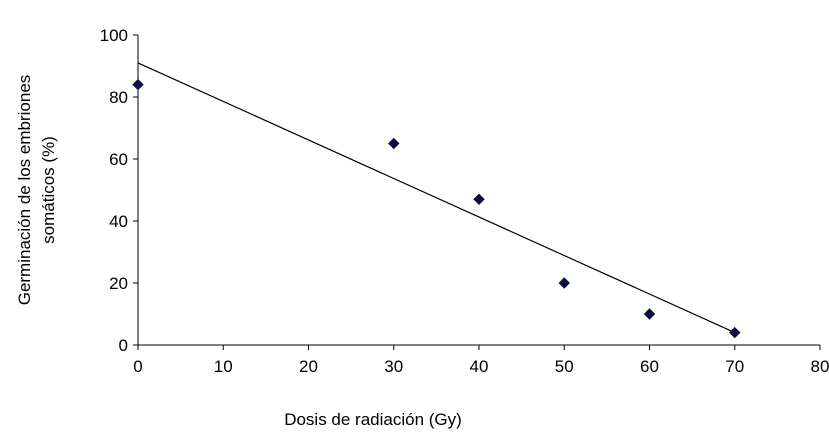 The height and width of the screenshot is (435, 829). What do you see at coordinates (48, 190) in the screenshot?
I see `y-axis-title-line-2: somáticos (%)` at bounding box center [48, 190].